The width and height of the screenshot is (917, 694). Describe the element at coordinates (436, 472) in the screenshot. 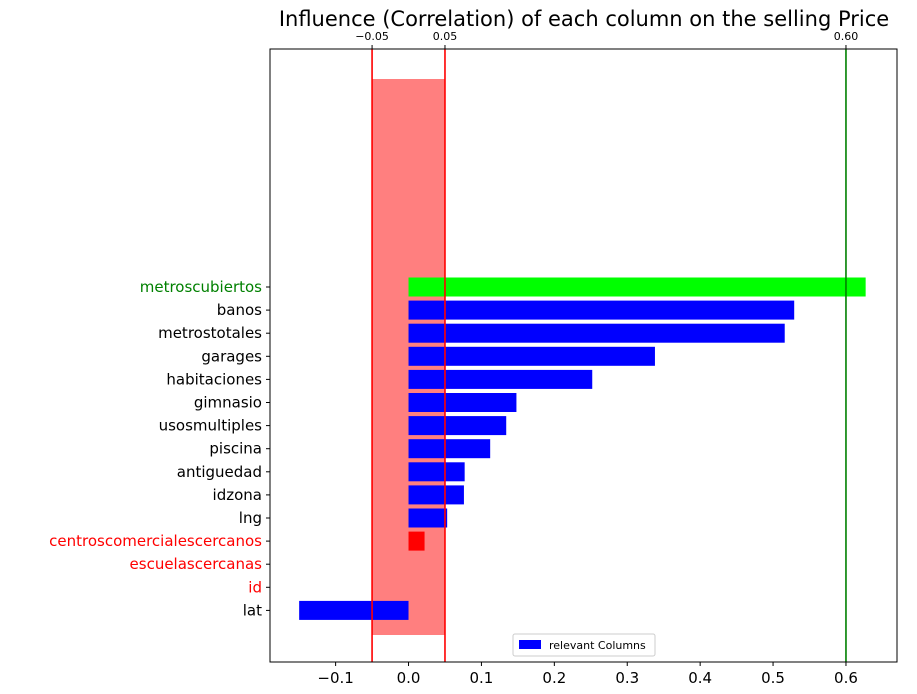

I see `bar-antiguedad` at that location.